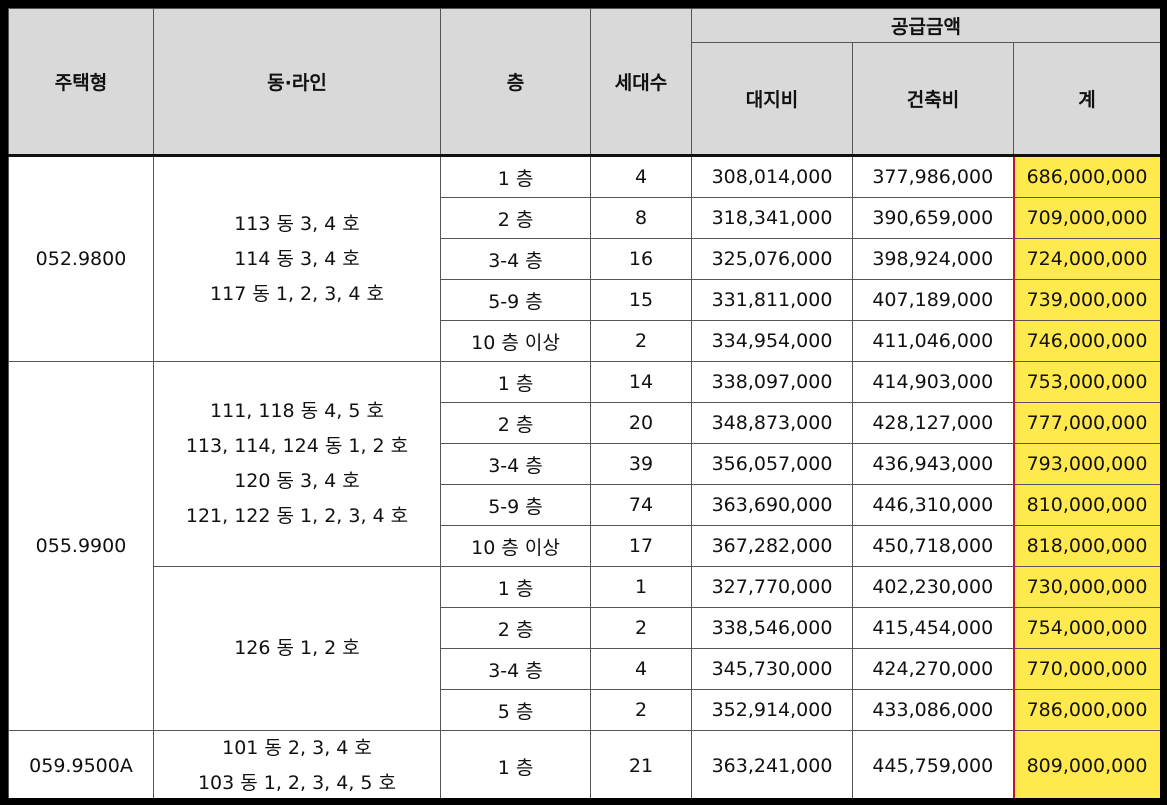 The image size is (1167, 805). What do you see at coordinates (641, 546) in the screenshot?
I see `households-cell: 17` at bounding box center [641, 546].